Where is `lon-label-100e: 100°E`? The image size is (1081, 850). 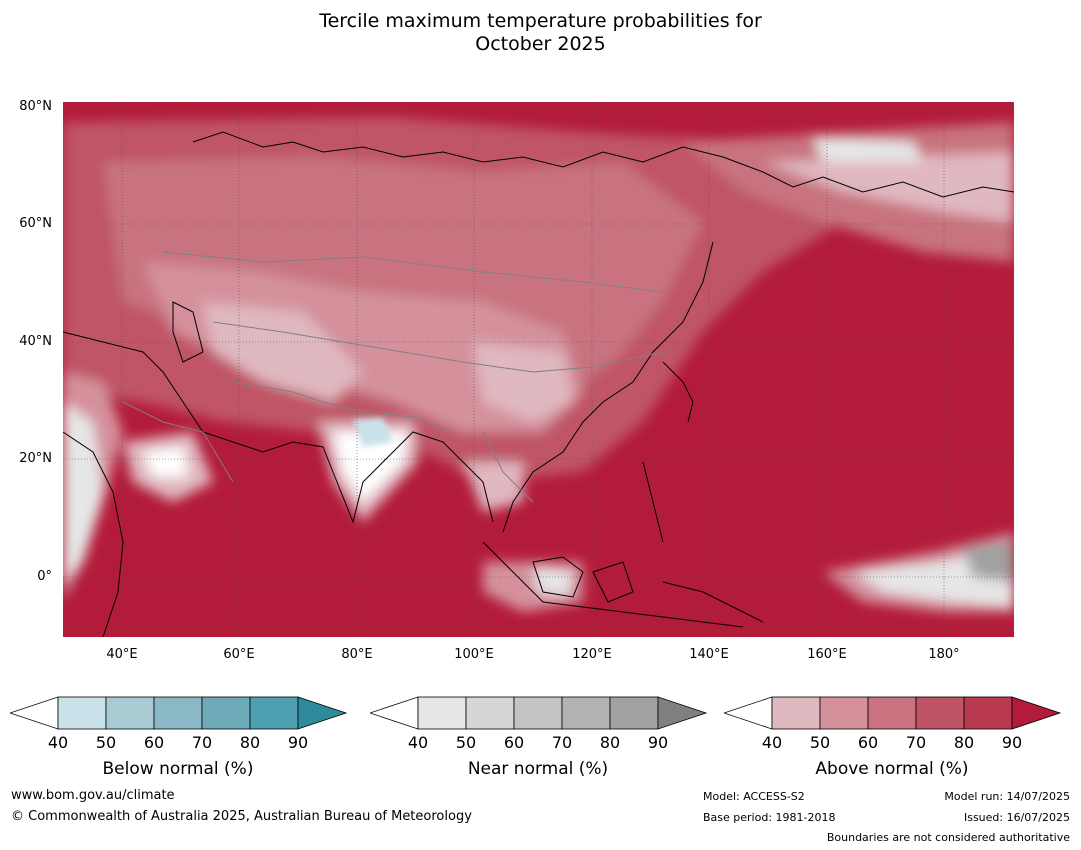 lon-label-100e: 100°E is located at coordinates (474, 654).